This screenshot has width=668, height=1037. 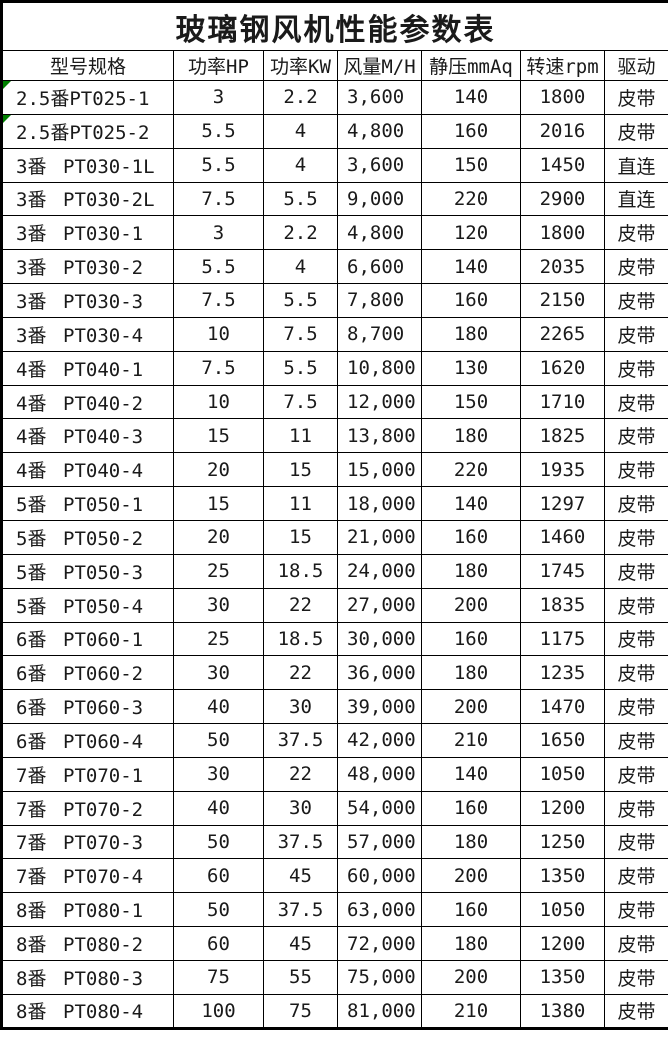 I want to click on rpm-cell: 1835, so click(x=562, y=605).